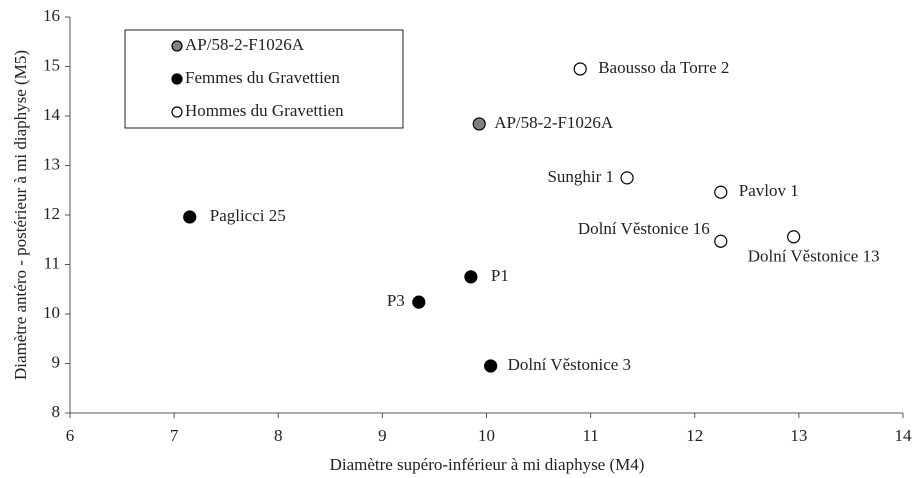 The height and width of the screenshot is (478, 916). Describe the element at coordinates (278, 435) in the screenshot. I see `x-tick-label: 8` at that location.